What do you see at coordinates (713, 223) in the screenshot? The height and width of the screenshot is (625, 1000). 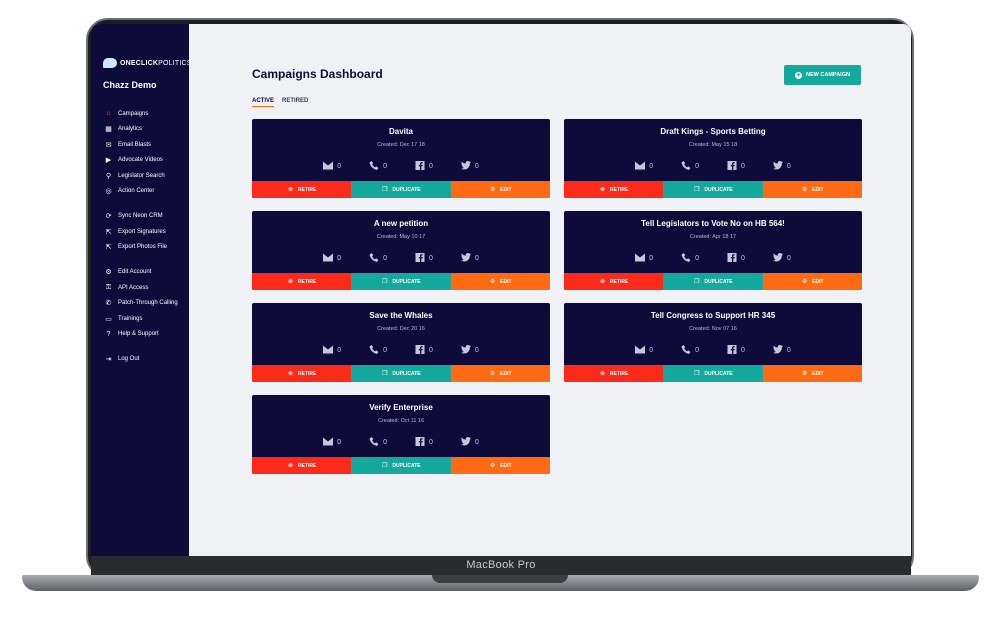 I see `campaign-title: Tell Legislators to Vote No on HB 564!` at bounding box center [713, 223].